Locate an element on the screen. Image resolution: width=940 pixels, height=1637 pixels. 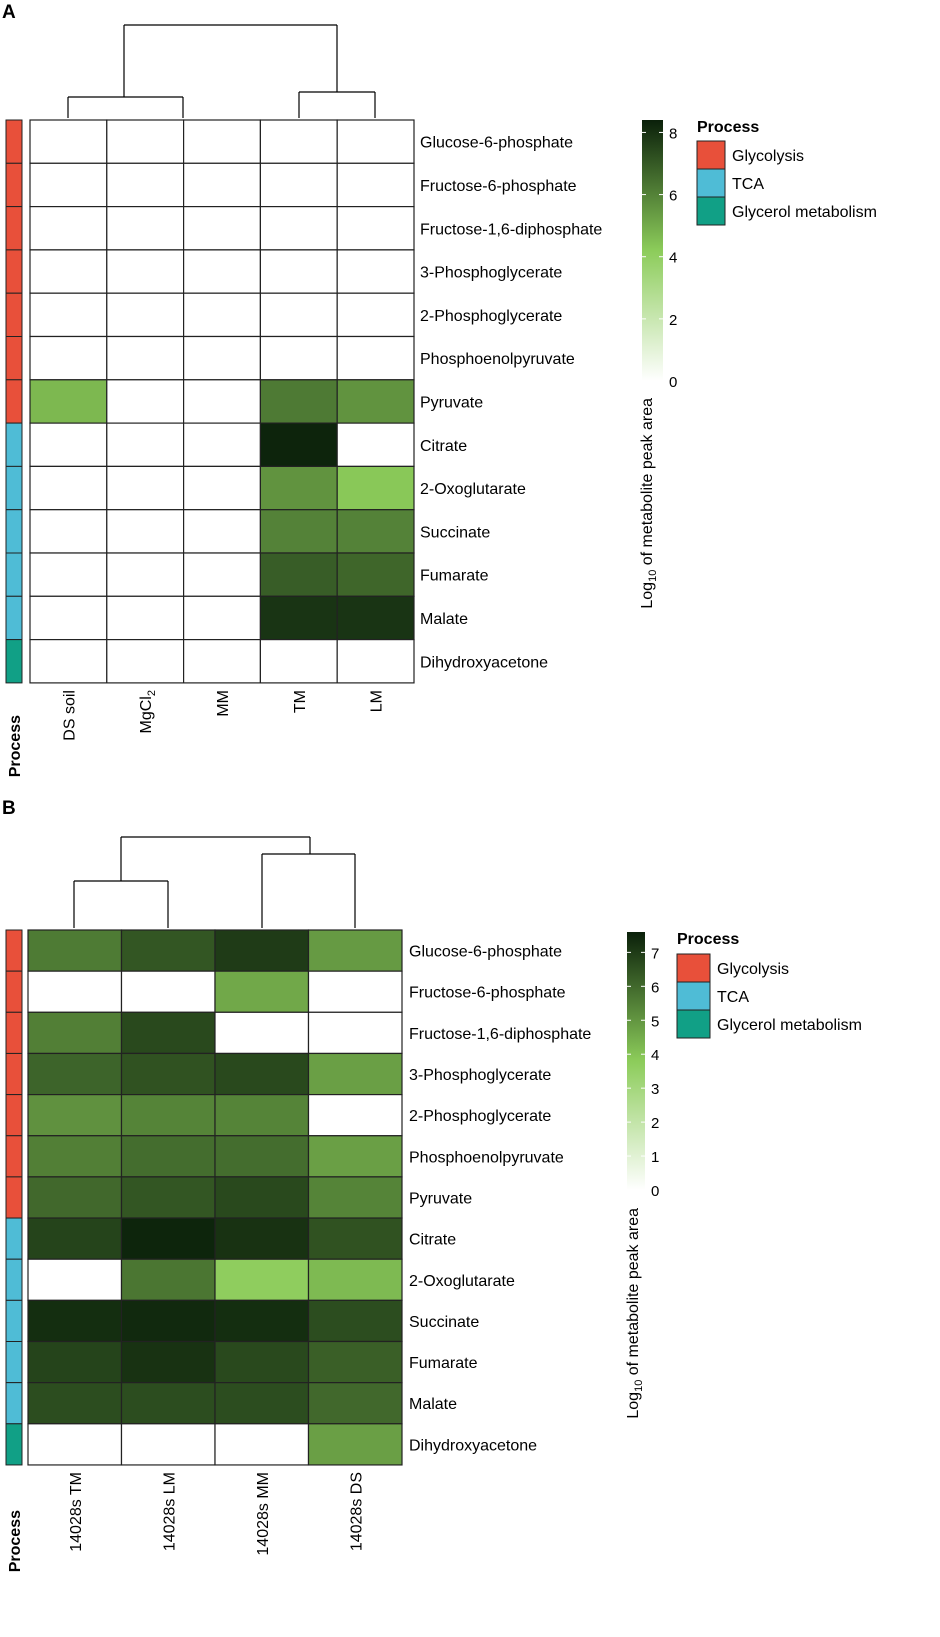
colorbar-tick-label: 0 is located at coordinates (655, 1191).